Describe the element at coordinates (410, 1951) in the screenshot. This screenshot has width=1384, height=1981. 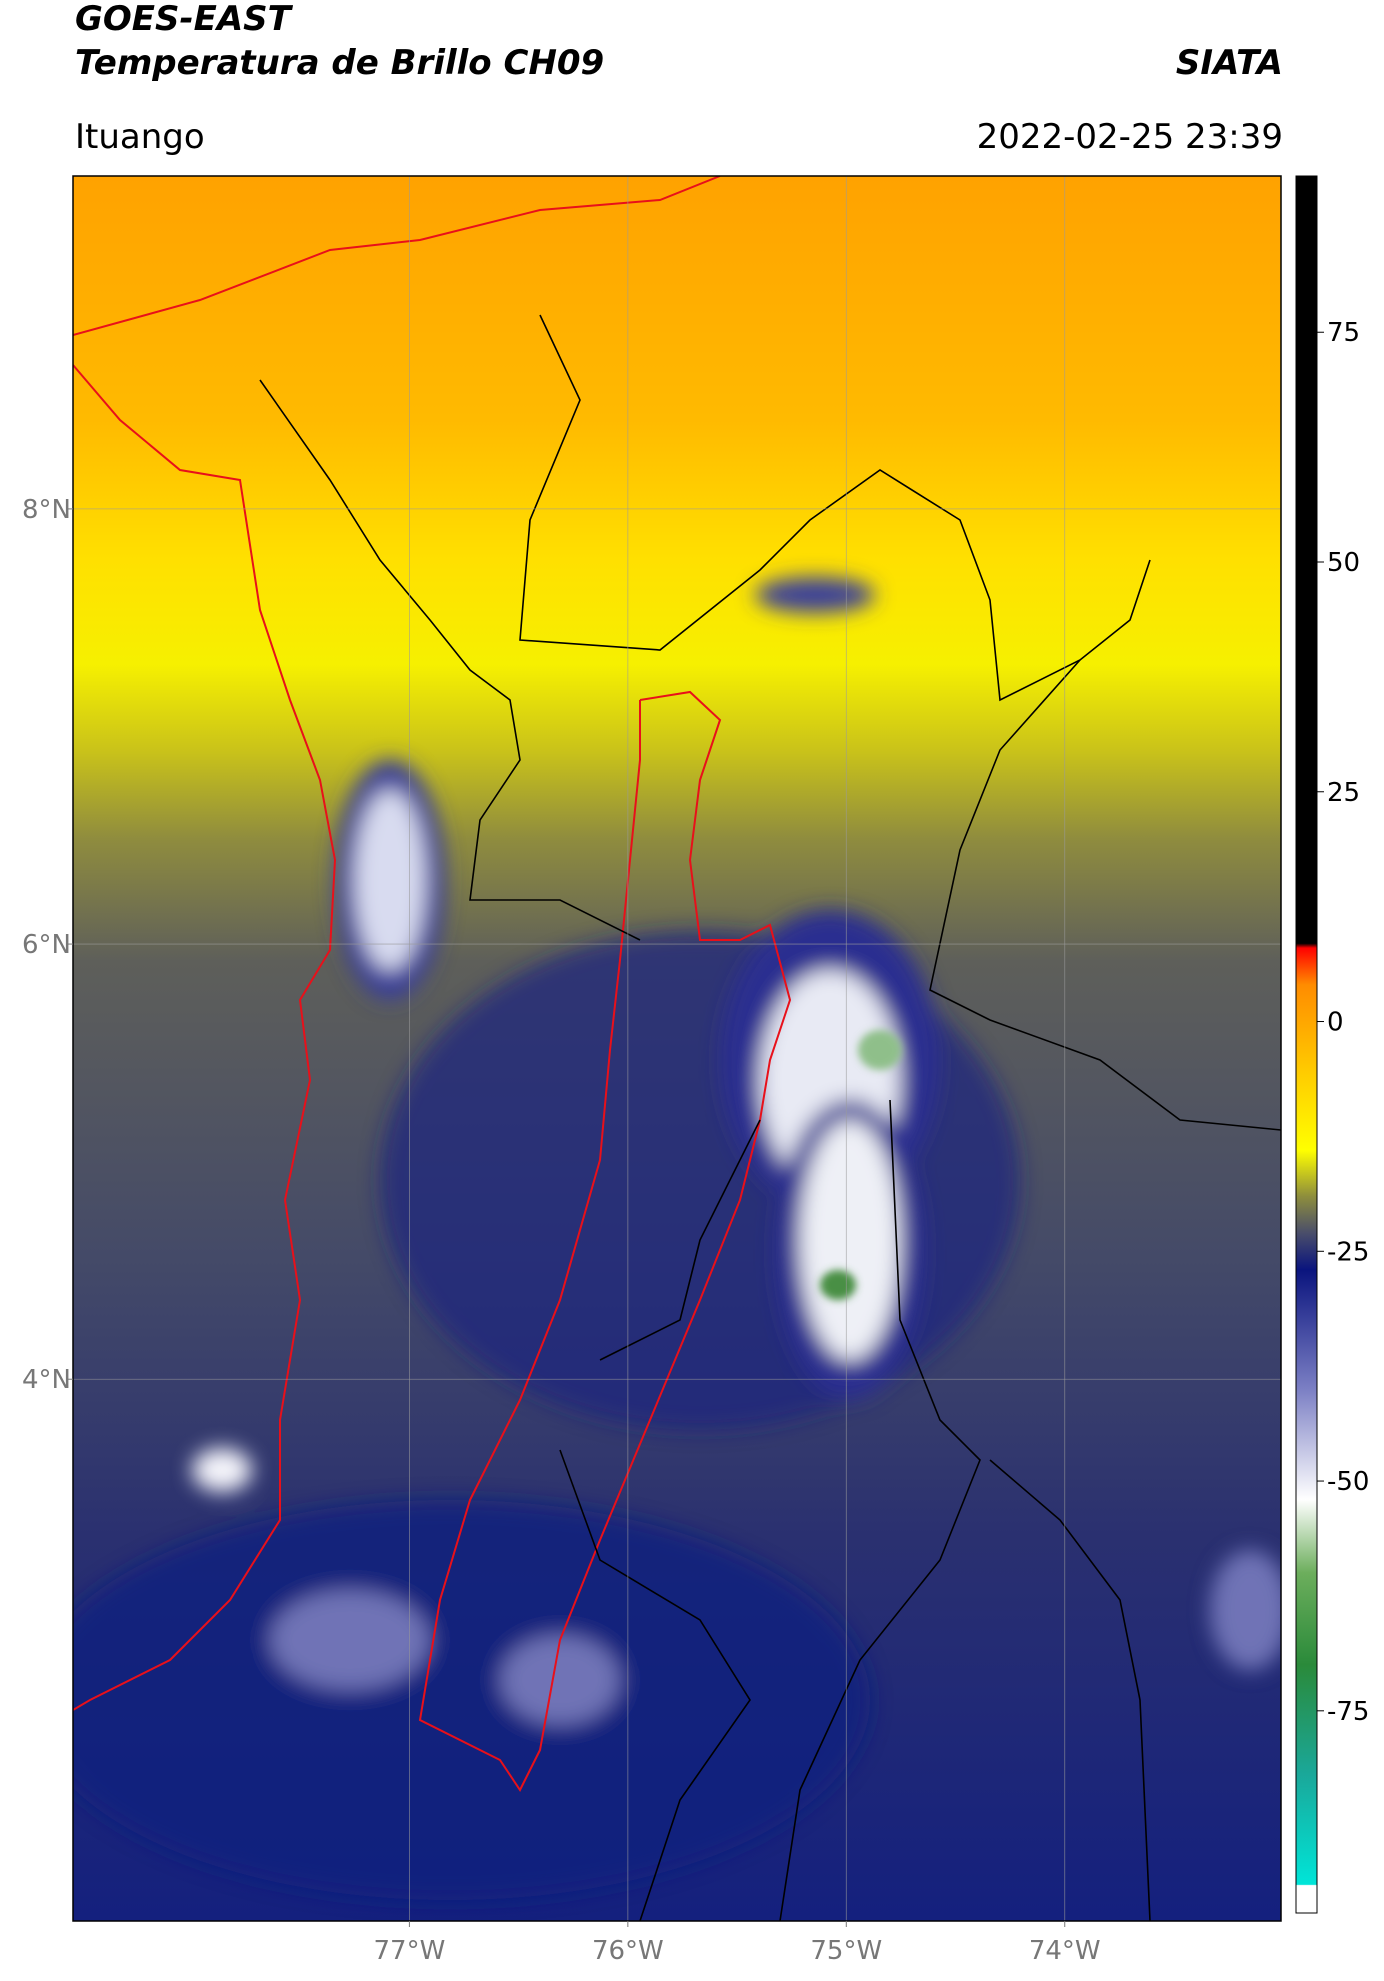
I see `x-tick-label: 77°W` at that location.